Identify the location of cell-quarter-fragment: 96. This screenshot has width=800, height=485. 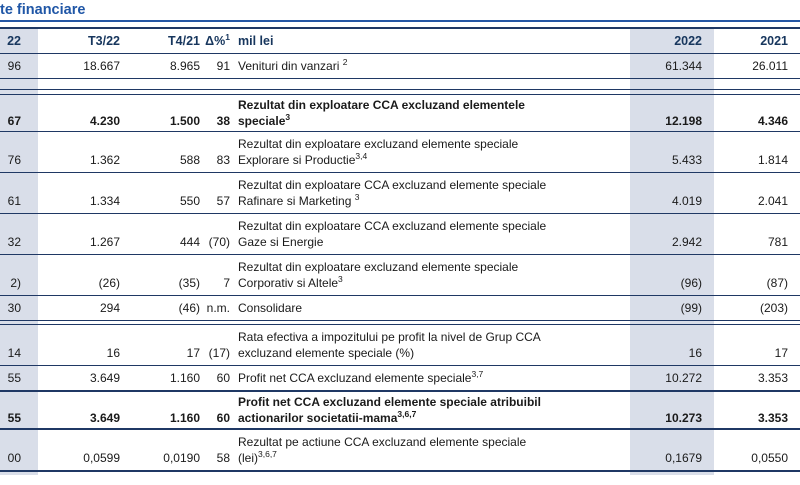
(14, 66).